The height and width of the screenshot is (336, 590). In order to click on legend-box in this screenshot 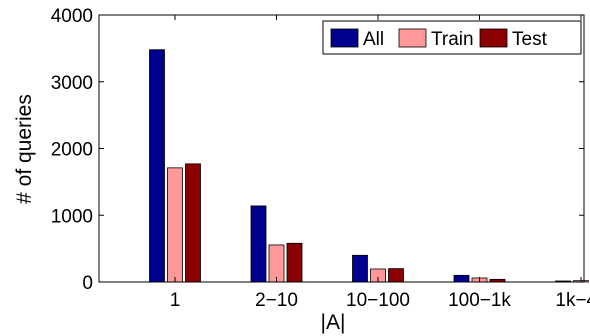, I will do `click(452, 37)`.